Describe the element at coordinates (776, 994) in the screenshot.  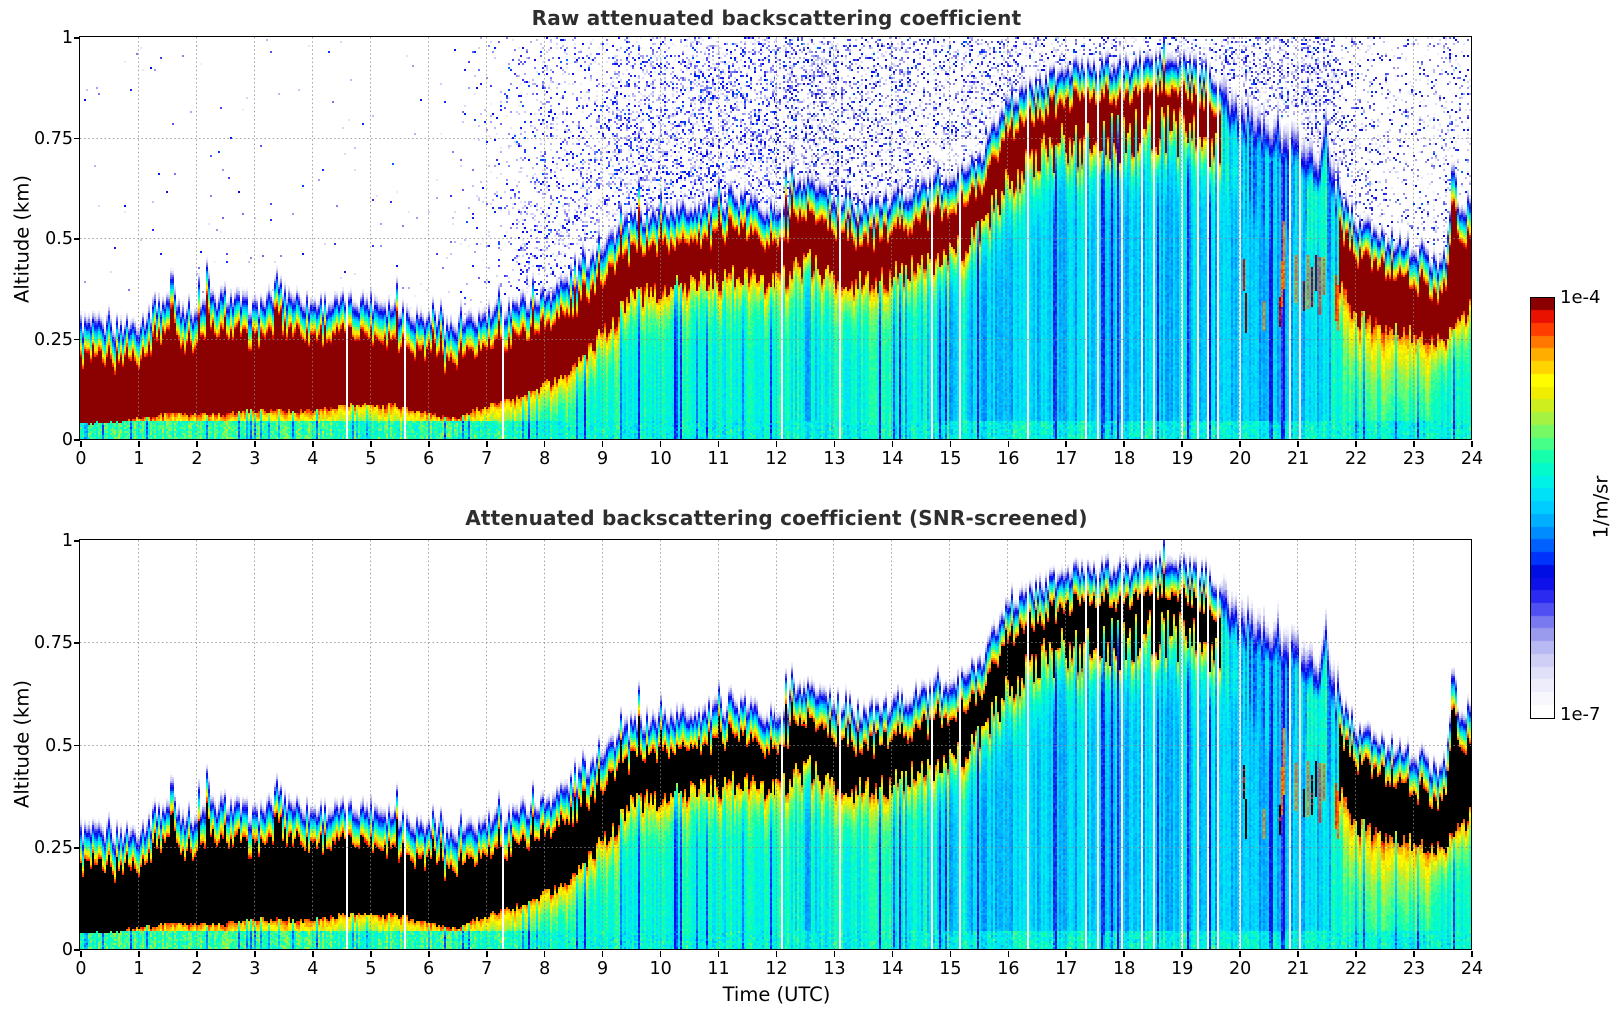
I see `x-axis-label: Time (UTC)` at that location.